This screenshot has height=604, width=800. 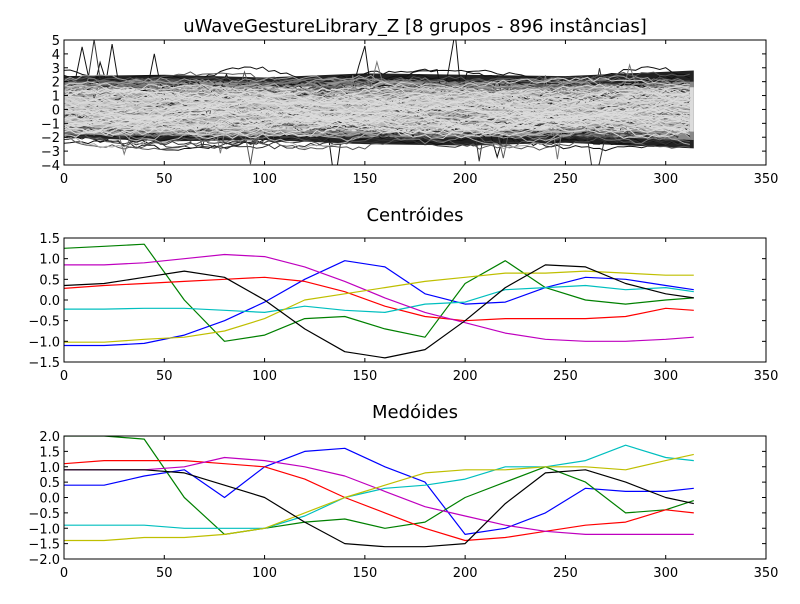 I want to click on y-tick-label: −2, so click(x=50, y=138).